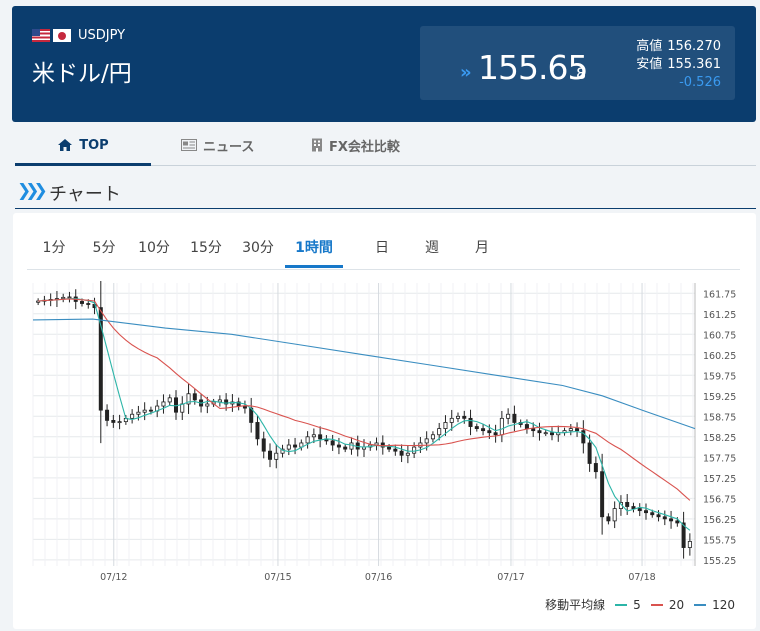 Image resolution: width=760 pixels, height=631 pixels. Describe the element at coordinates (41, 35) in the screenshot. I see `us-flag-icon` at that location.